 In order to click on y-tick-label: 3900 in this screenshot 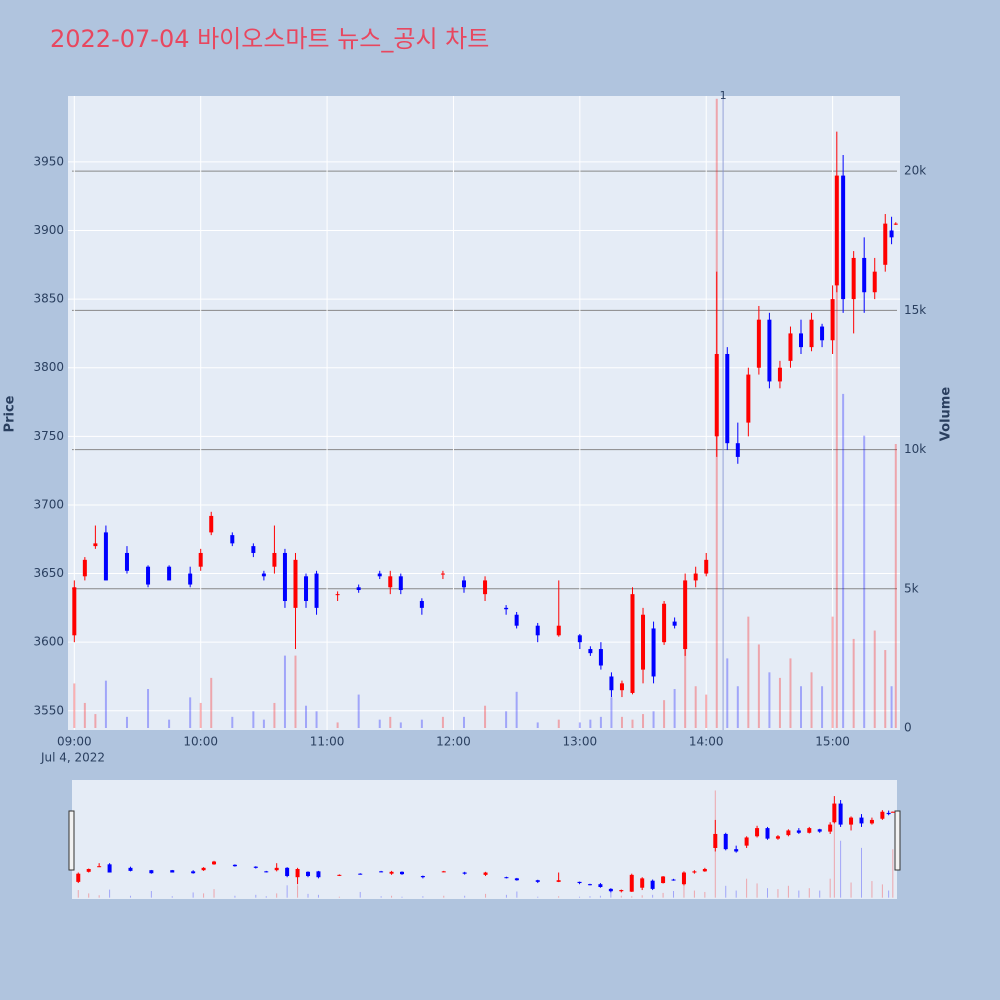, I will do `click(48, 230)`.